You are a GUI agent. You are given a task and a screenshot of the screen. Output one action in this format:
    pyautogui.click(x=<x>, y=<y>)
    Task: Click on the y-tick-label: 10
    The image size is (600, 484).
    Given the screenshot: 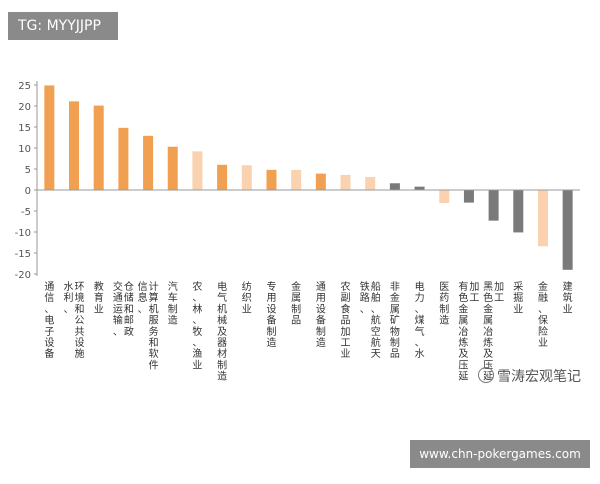 What is the action you would take?
    pyautogui.click(x=24, y=149)
    